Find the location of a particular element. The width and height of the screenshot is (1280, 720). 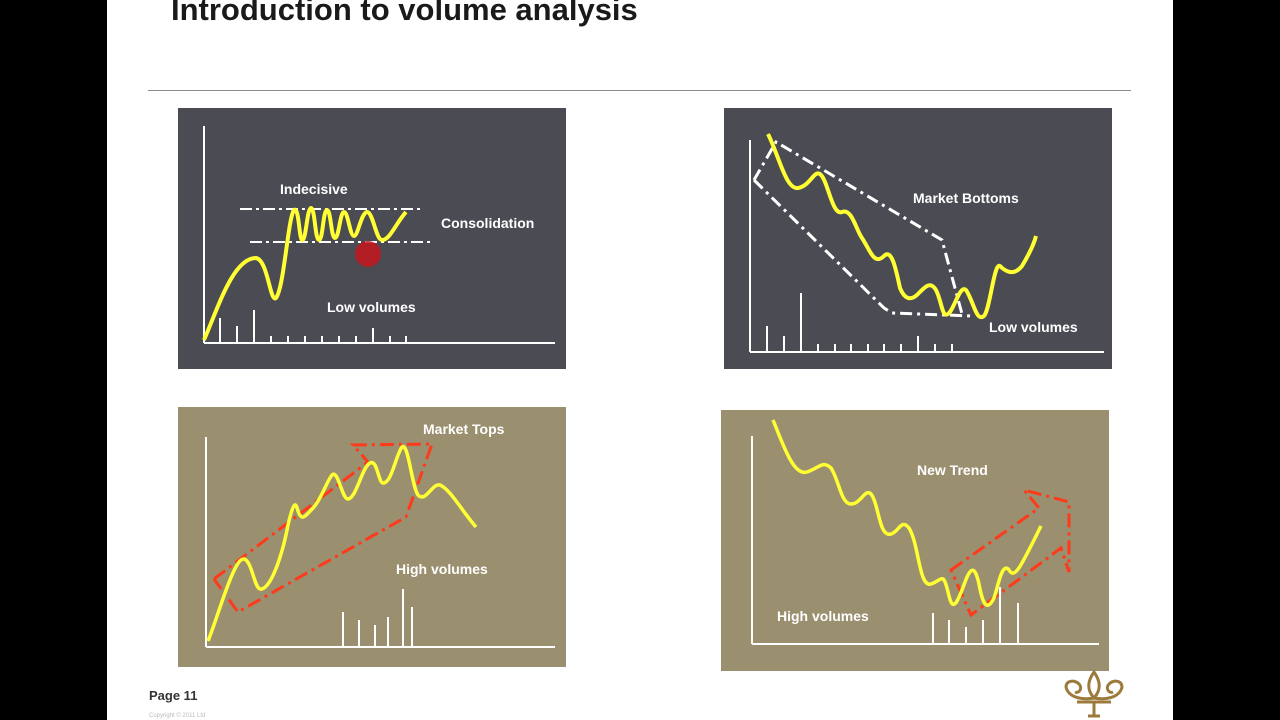

market-tops-diagram is located at coordinates (380, 542).